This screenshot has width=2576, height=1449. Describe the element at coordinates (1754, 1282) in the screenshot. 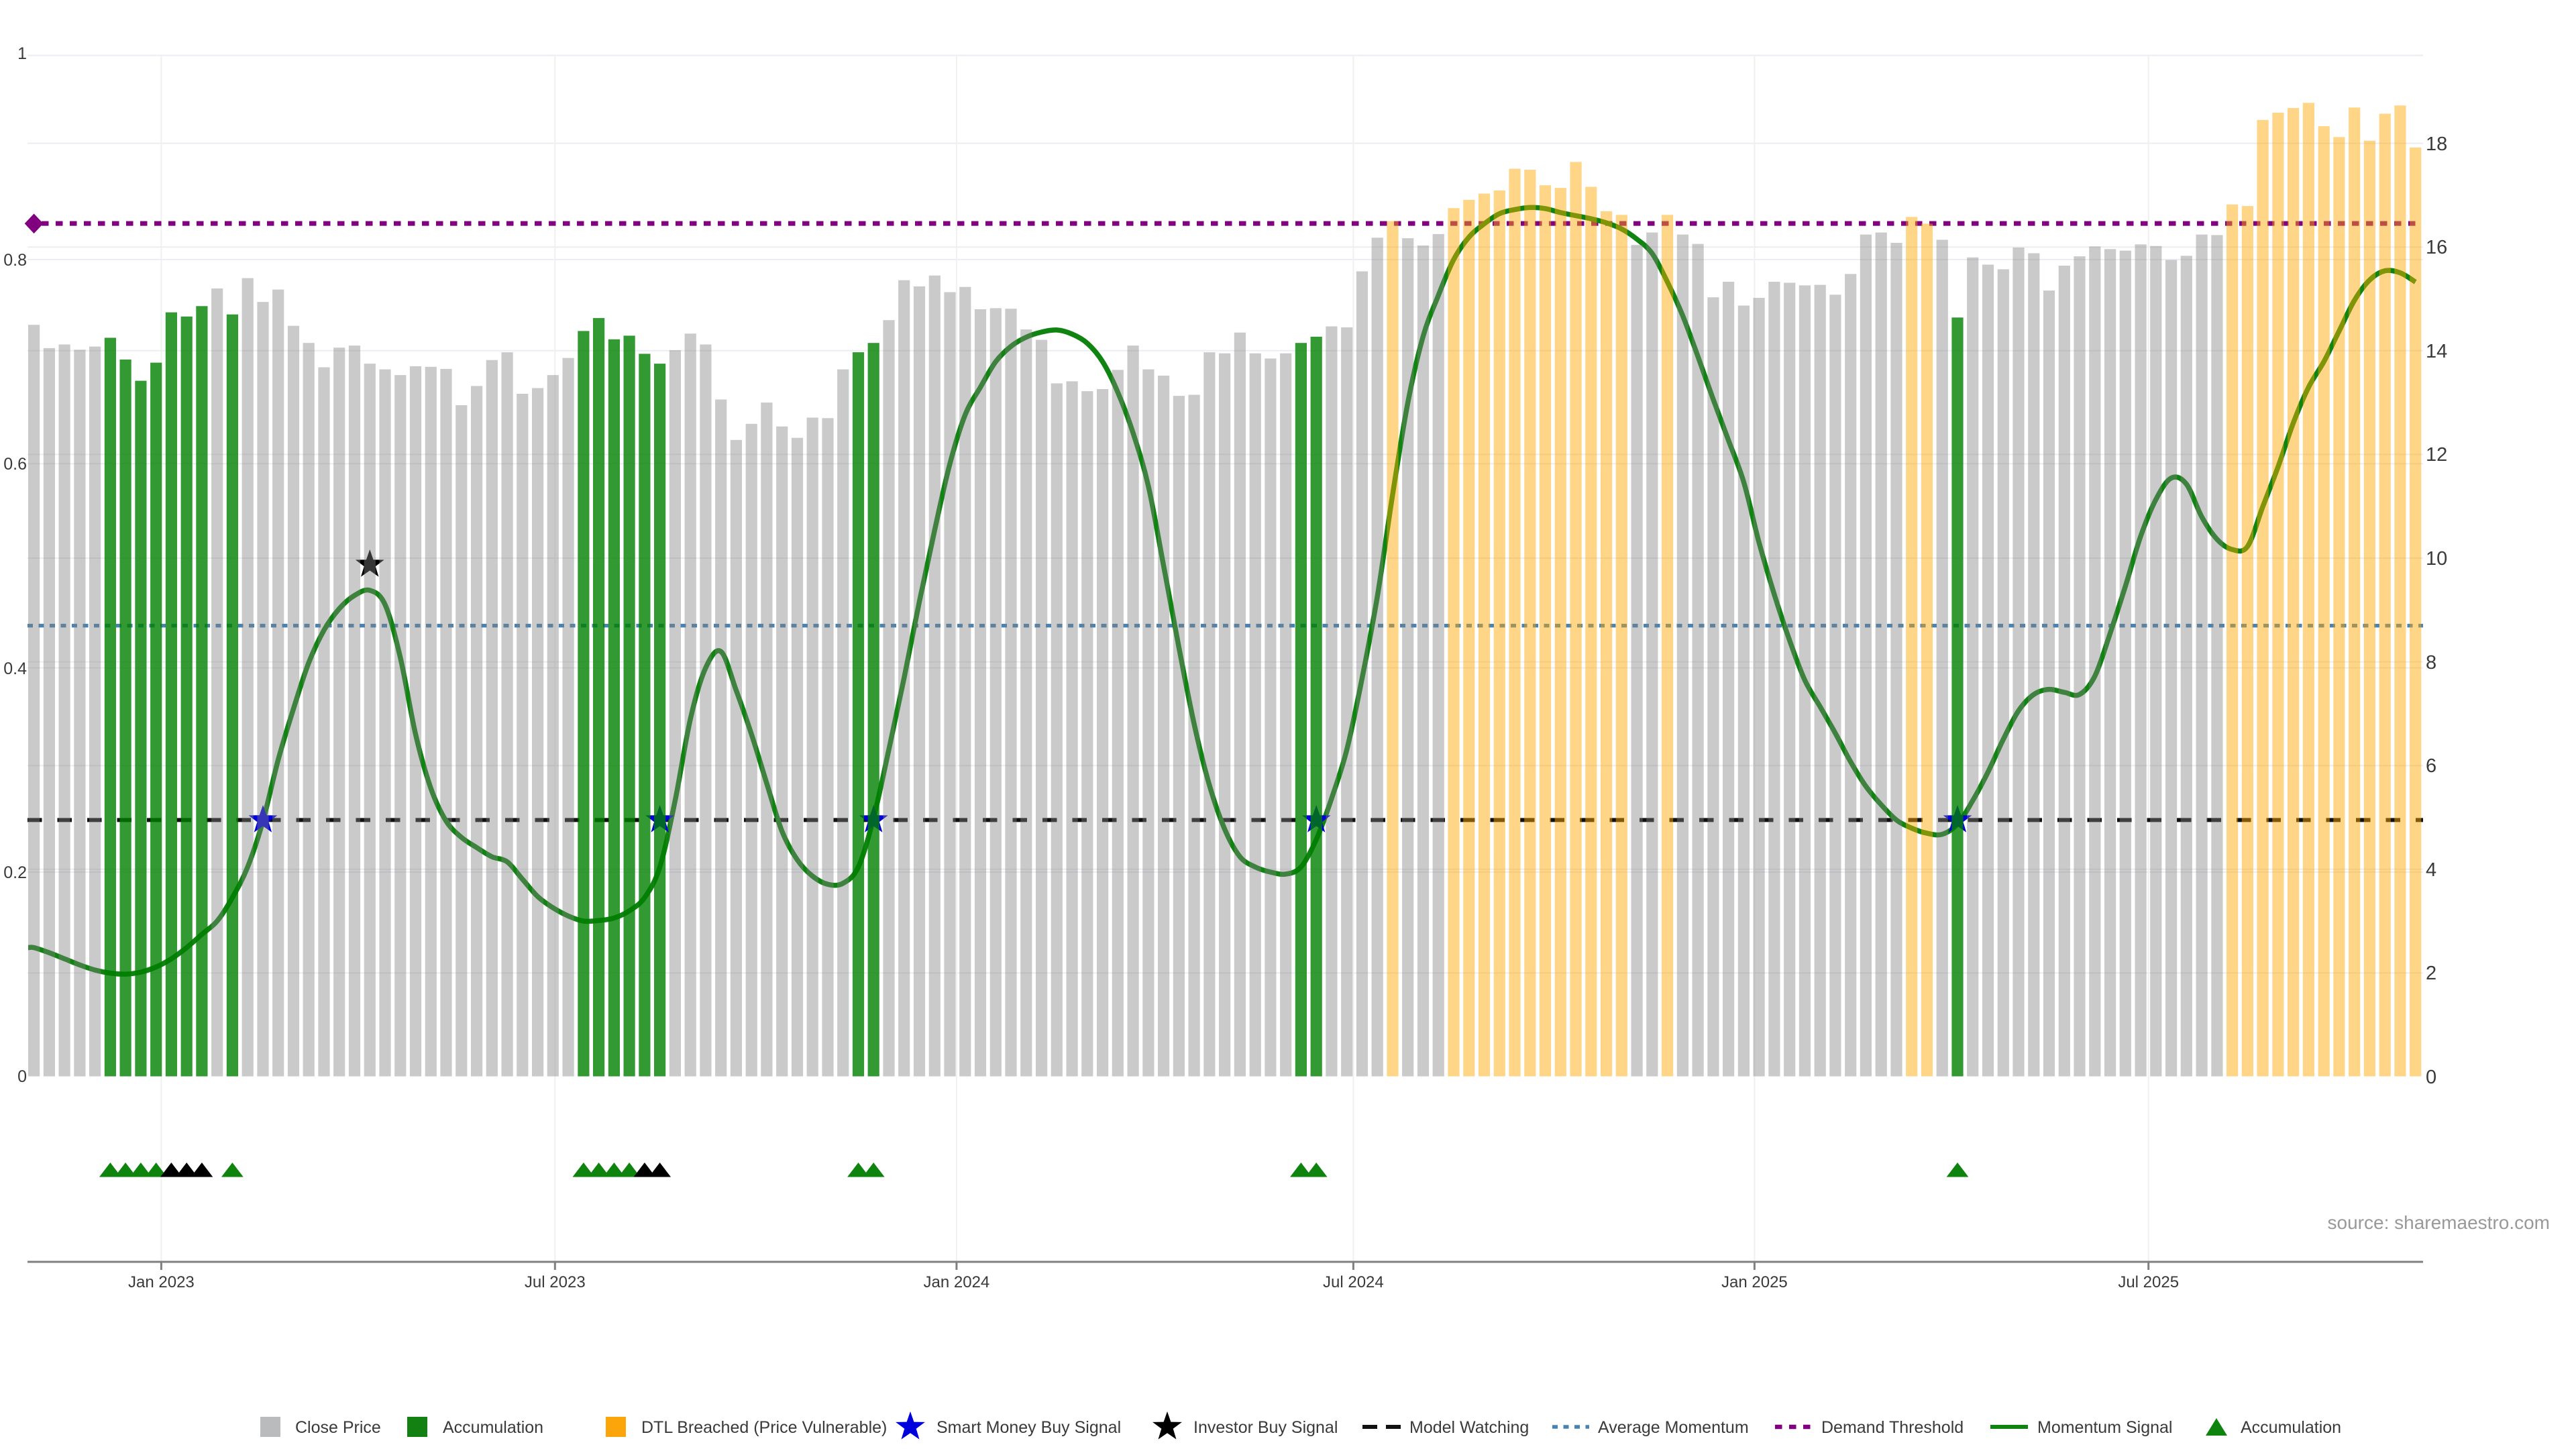

I see `svg-text: Jan 2025` at that location.